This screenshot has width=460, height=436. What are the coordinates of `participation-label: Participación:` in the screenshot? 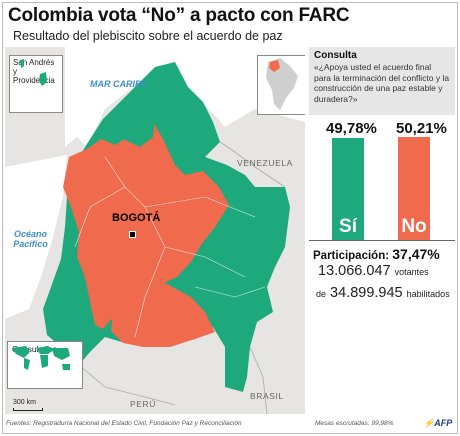 It's located at (351, 256).